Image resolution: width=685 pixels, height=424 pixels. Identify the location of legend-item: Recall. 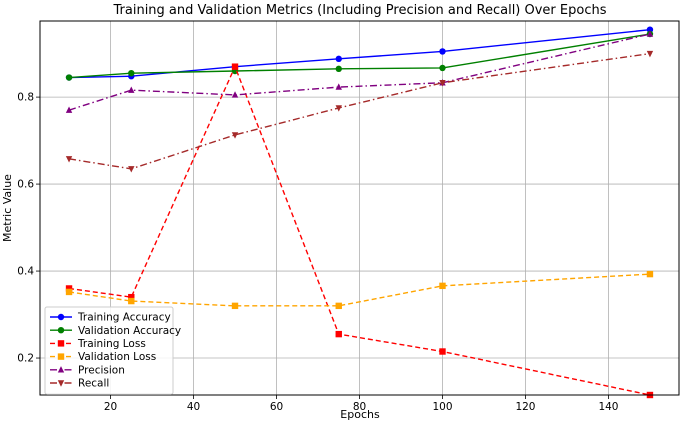
(79, 384).